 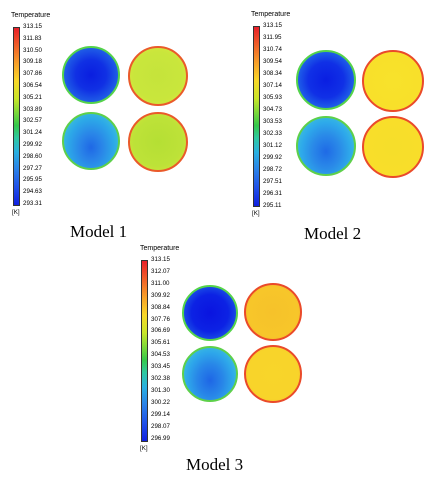 What do you see at coordinates (160, 343) in the screenshot?
I see `tick-label: 305.61` at bounding box center [160, 343].